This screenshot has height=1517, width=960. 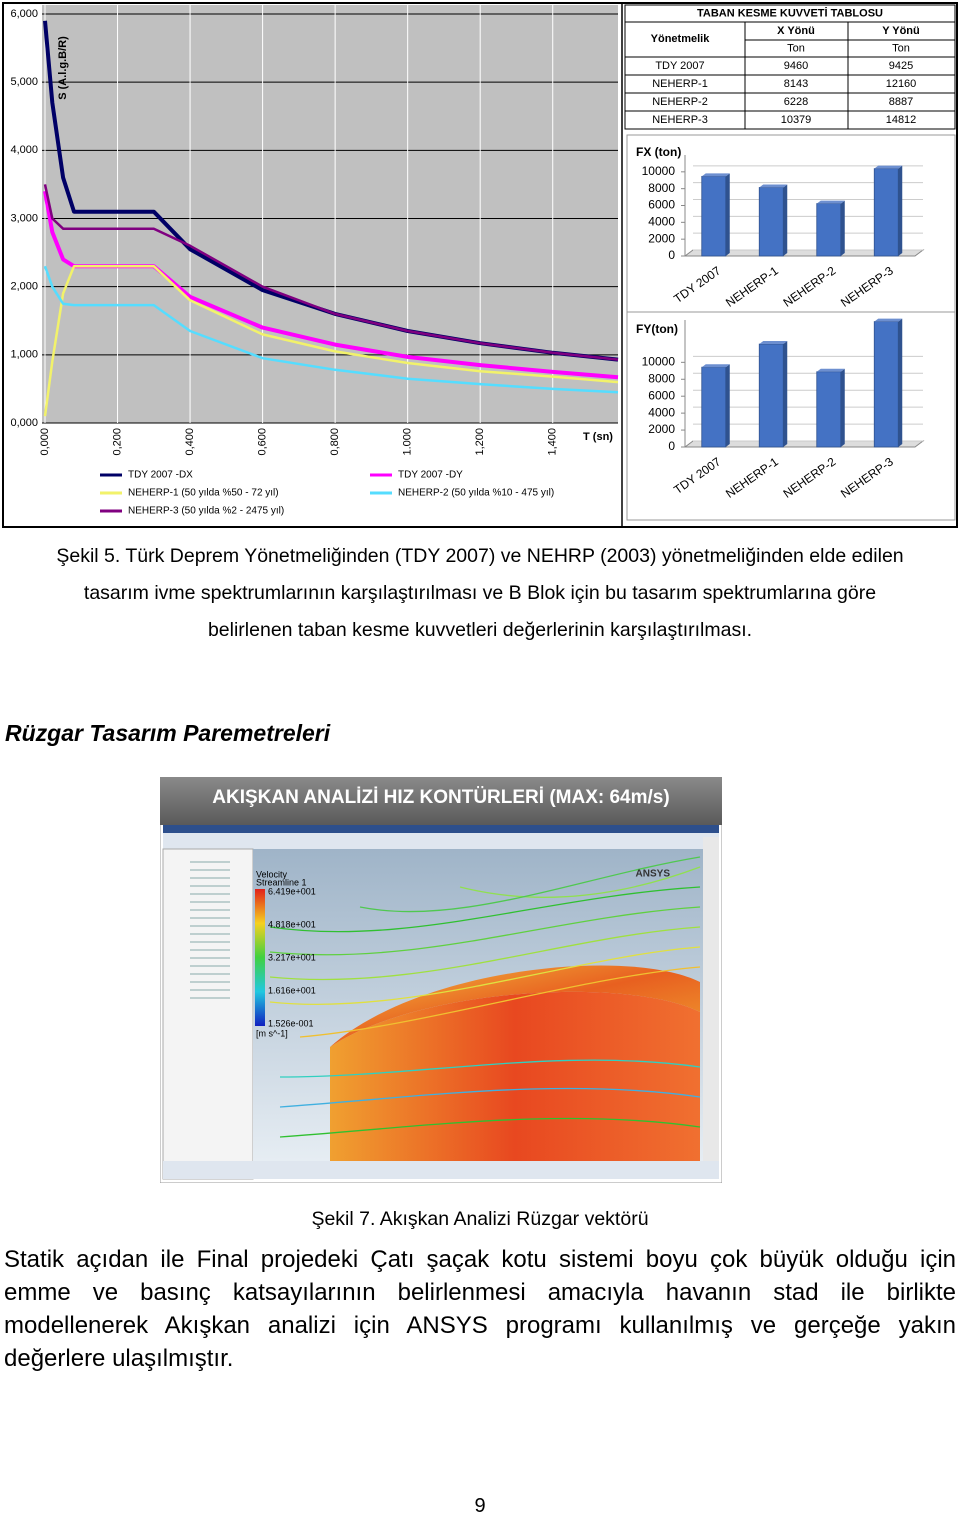 I want to click on table-cell: 9460, so click(x=796, y=66).